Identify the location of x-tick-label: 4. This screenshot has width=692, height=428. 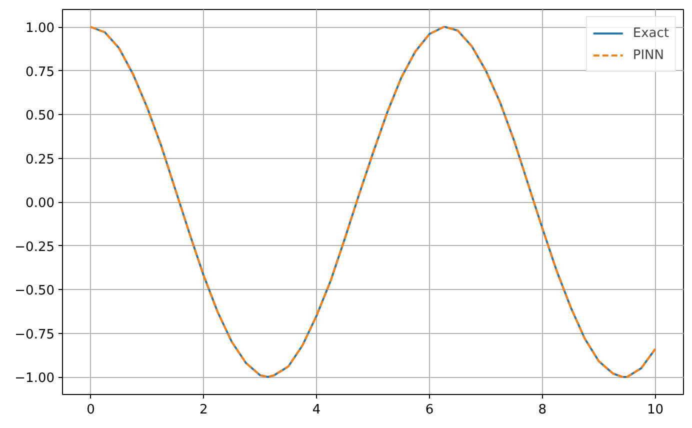
(316, 410).